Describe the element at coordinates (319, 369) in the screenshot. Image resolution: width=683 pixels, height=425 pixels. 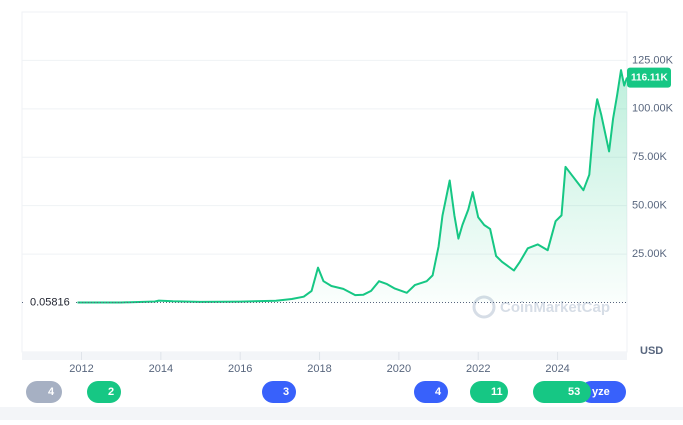
I see `x-tick-label: 2018` at that location.